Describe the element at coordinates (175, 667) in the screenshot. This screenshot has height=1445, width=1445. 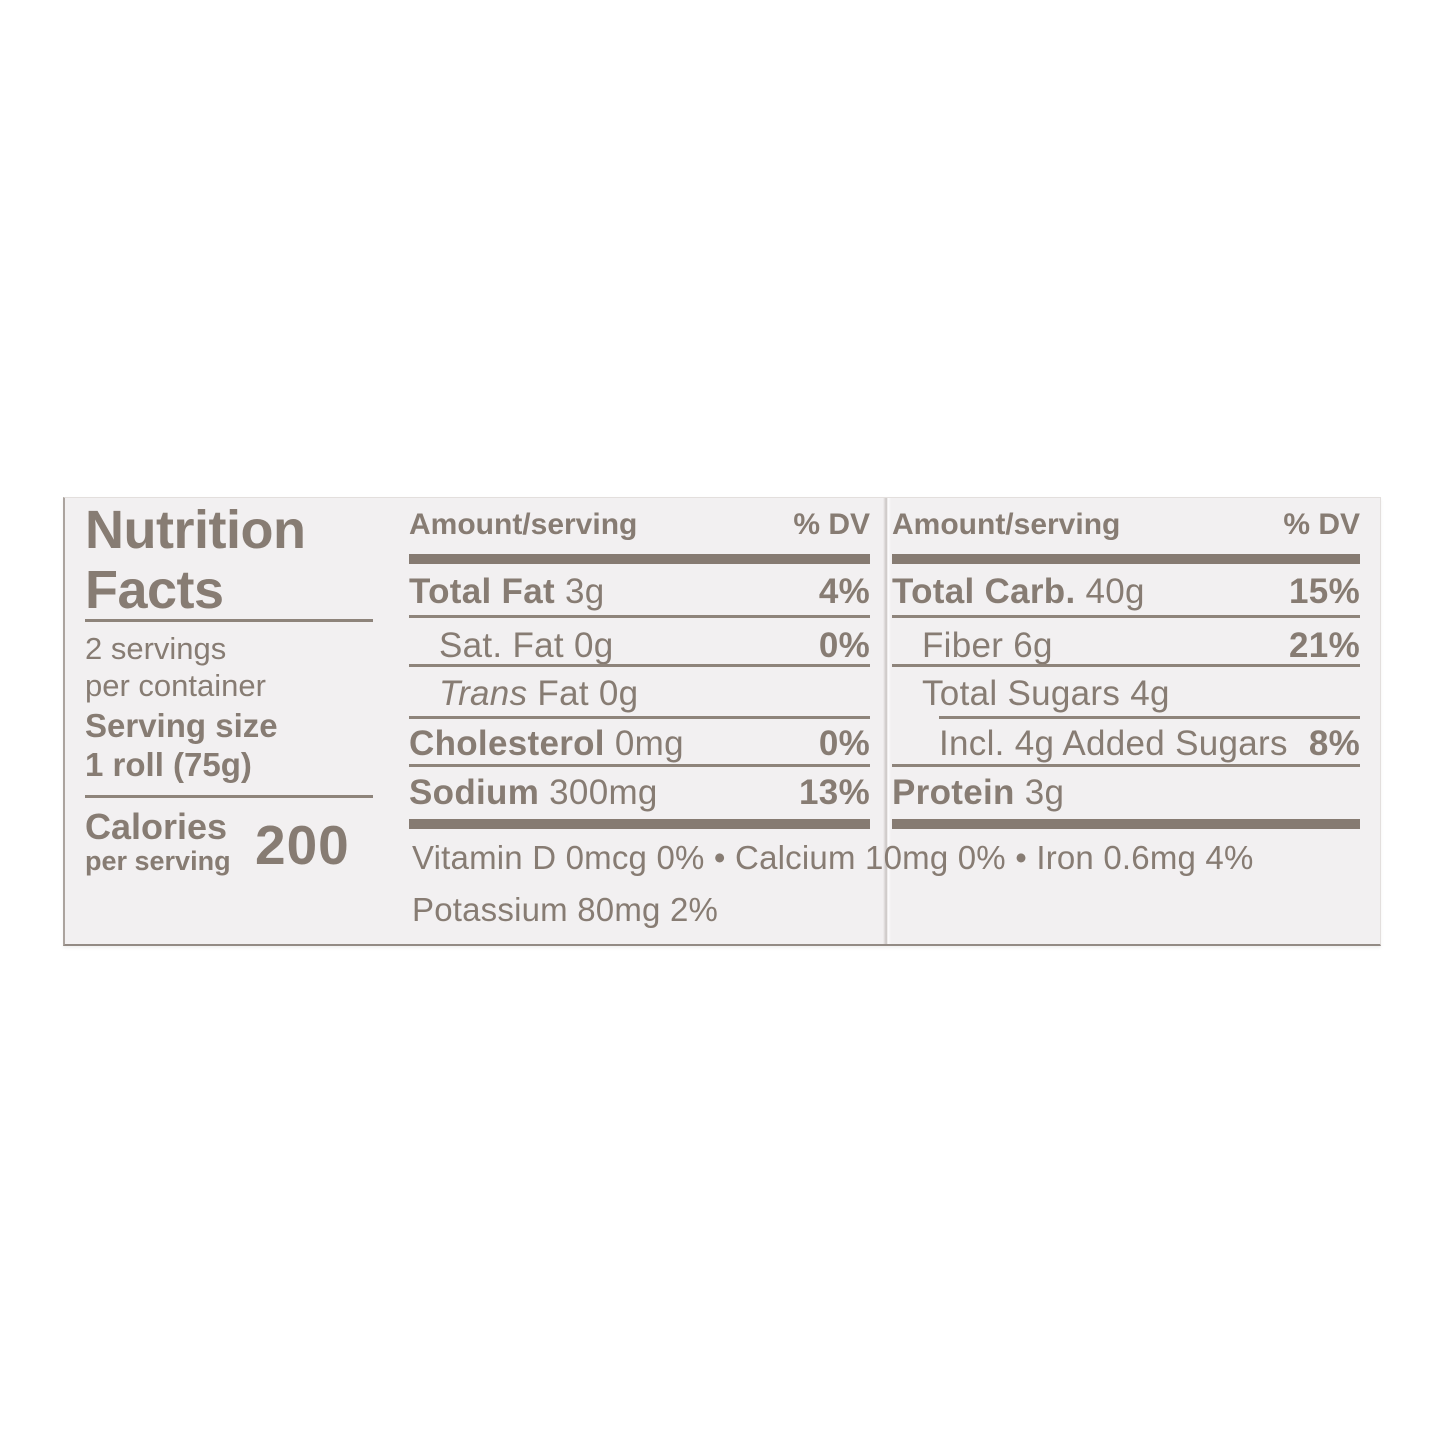
I see `servings-per-container: 2 servings per container` at that location.